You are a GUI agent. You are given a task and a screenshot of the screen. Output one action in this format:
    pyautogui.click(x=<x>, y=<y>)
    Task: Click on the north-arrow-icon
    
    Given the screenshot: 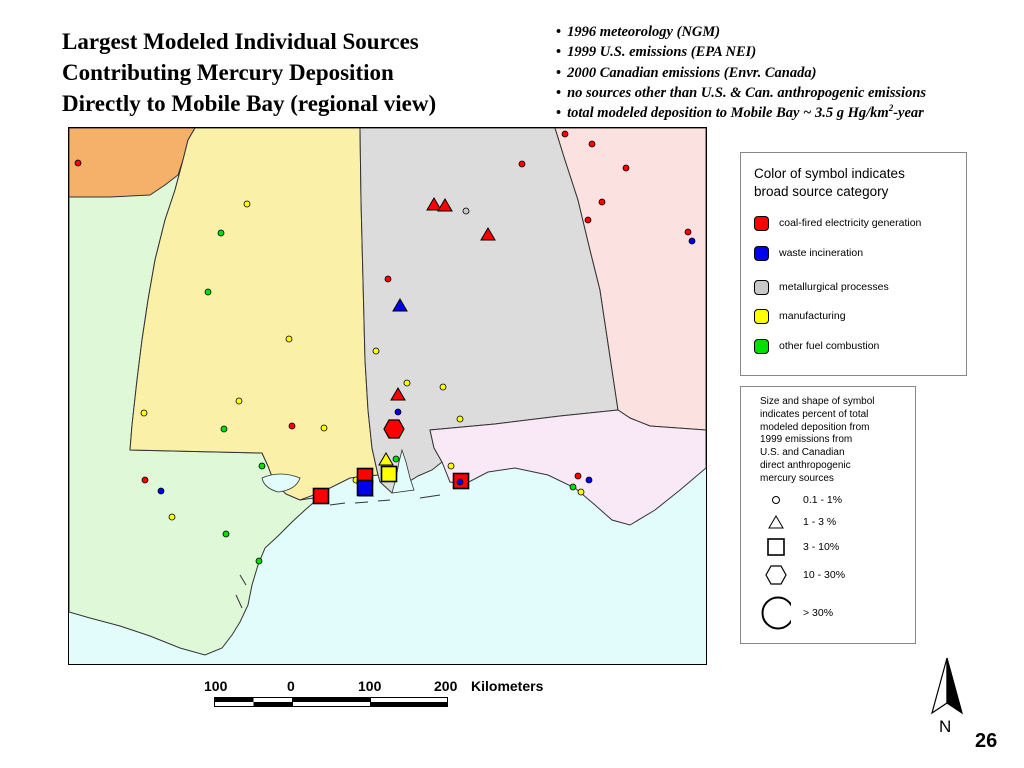 What is the action you would take?
    pyautogui.click(x=947, y=686)
    